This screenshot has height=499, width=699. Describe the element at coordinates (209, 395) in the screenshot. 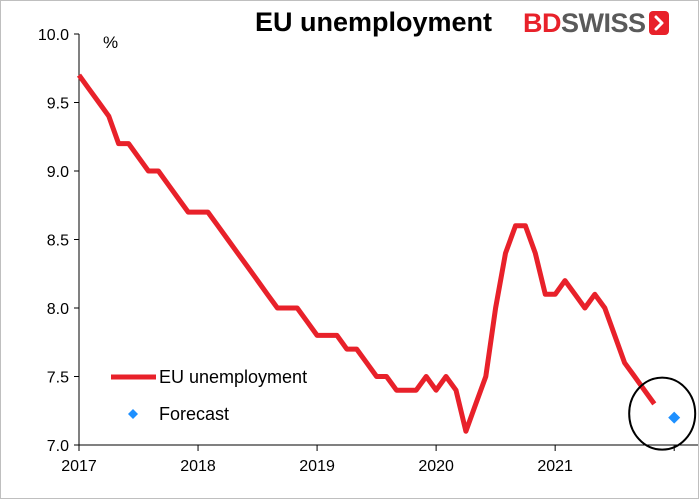

I see `legend: EU unemployment Forecast` at that location.